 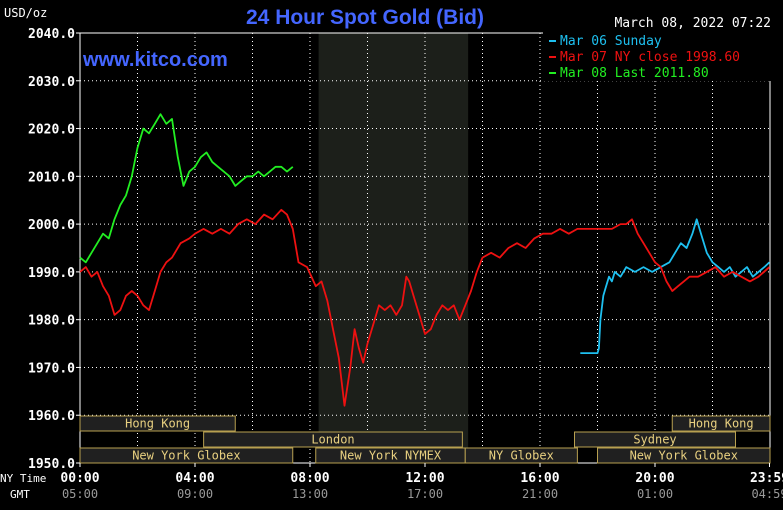 What do you see at coordinates (310, 494) in the screenshot?
I see `gmt-tick-label: 13:00` at bounding box center [310, 494].